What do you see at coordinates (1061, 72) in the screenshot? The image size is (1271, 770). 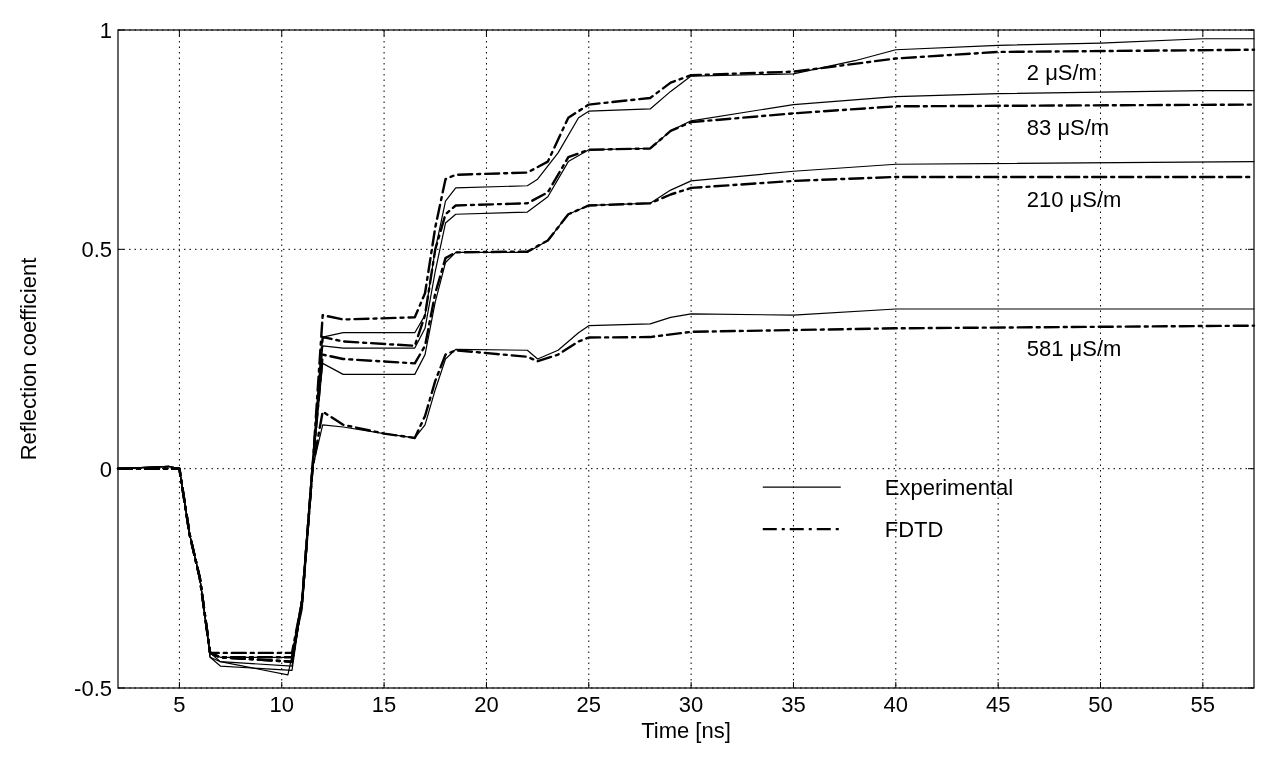 I see `annotation: 2 μS/m` at bounding box center [1061, 72].